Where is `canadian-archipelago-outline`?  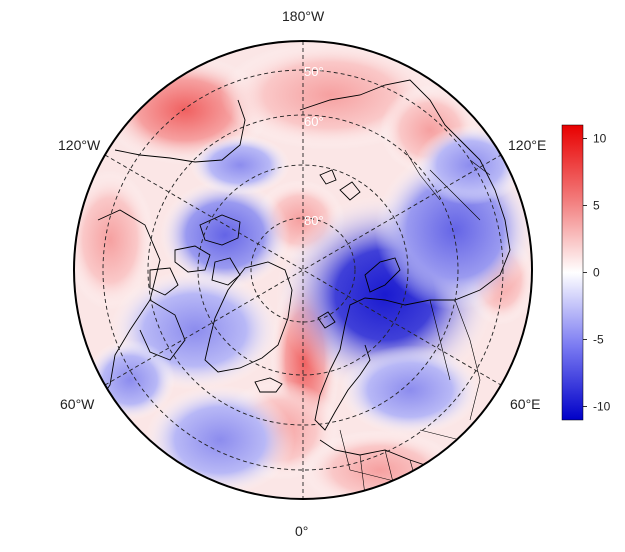 canadian-archipelago-outline is located at coordinates (195, 255).